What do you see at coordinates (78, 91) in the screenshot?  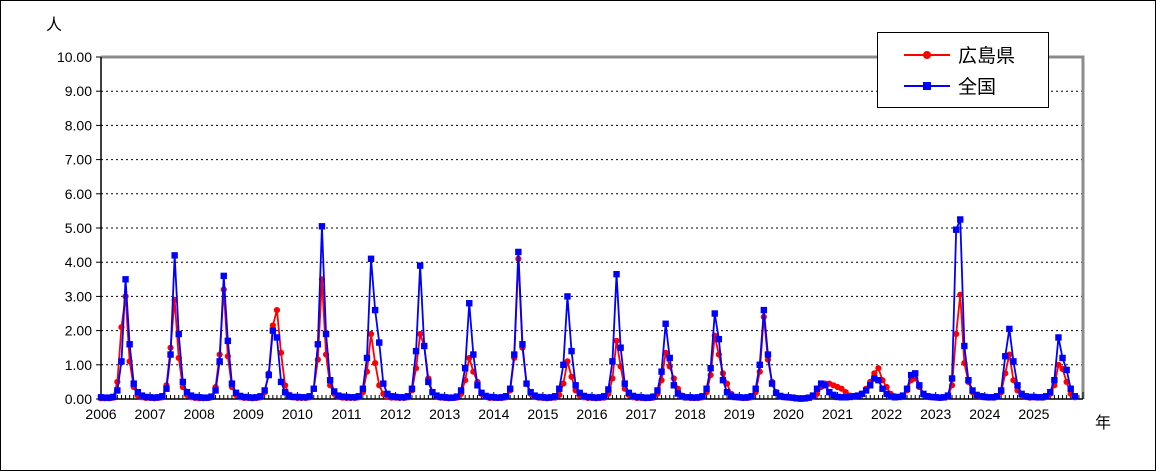 I see `y-tick-label: 9.00` at bounding box center [78, 91].